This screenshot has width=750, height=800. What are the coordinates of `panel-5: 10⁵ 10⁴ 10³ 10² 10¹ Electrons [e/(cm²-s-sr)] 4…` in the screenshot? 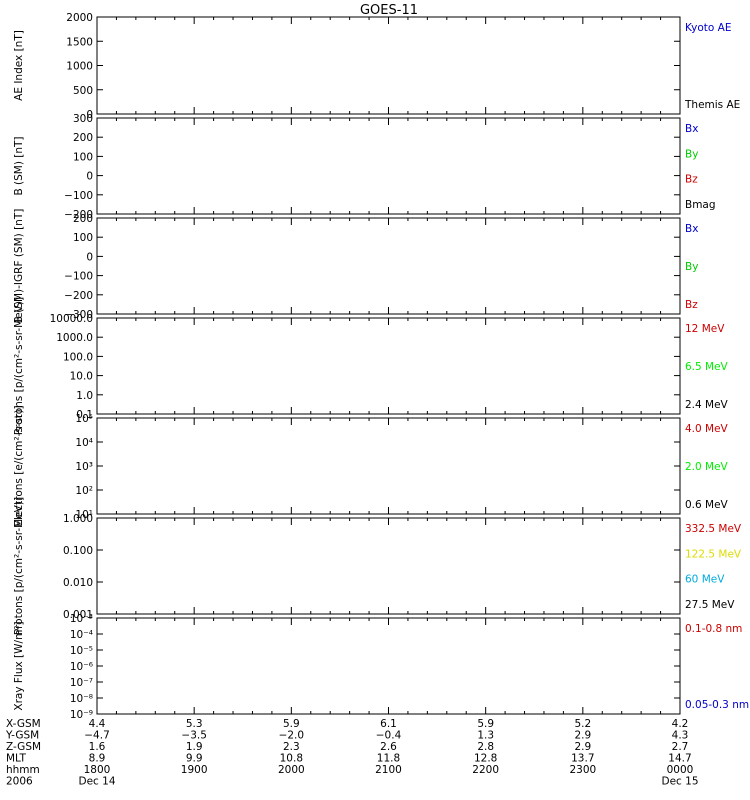 It's located at (371, 465).